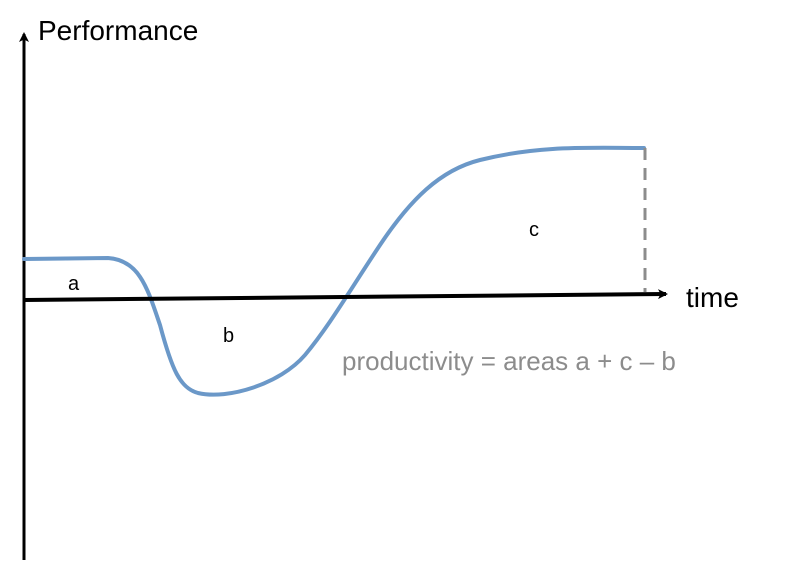  What do you see at coordinates (118, 30) in the screenshot?
I see `y-axis-label: Performance` at bounding box center [118, 30].